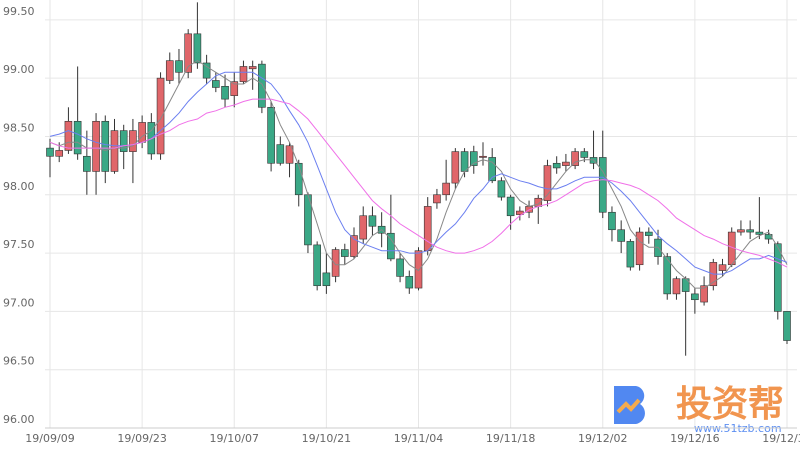 This screenshot has width=800, height=449. I want to click on x-tick-label: 19/11/04, so click(418, 438).